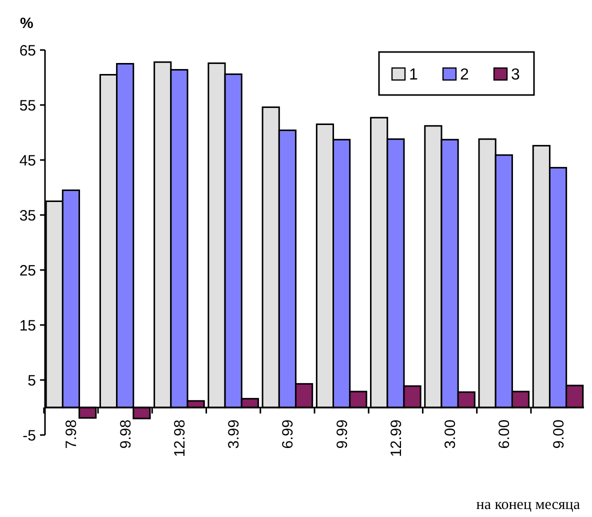  What do you see at coordinates (27, 51) in the screenshot?
I see `y-tick-label: 65` at bounding box center [27, 51].